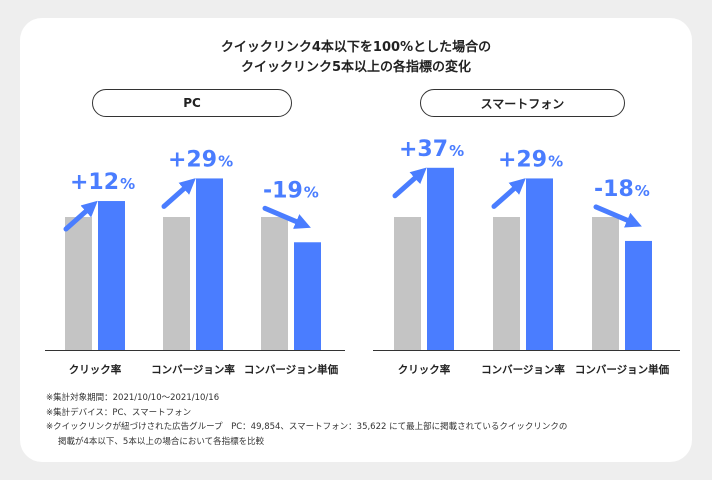  Describe the element at coordinates (356, 67) in the screenshot. I see `title-line-2: クイックリンク5本以上の各指標の変化` at that location.